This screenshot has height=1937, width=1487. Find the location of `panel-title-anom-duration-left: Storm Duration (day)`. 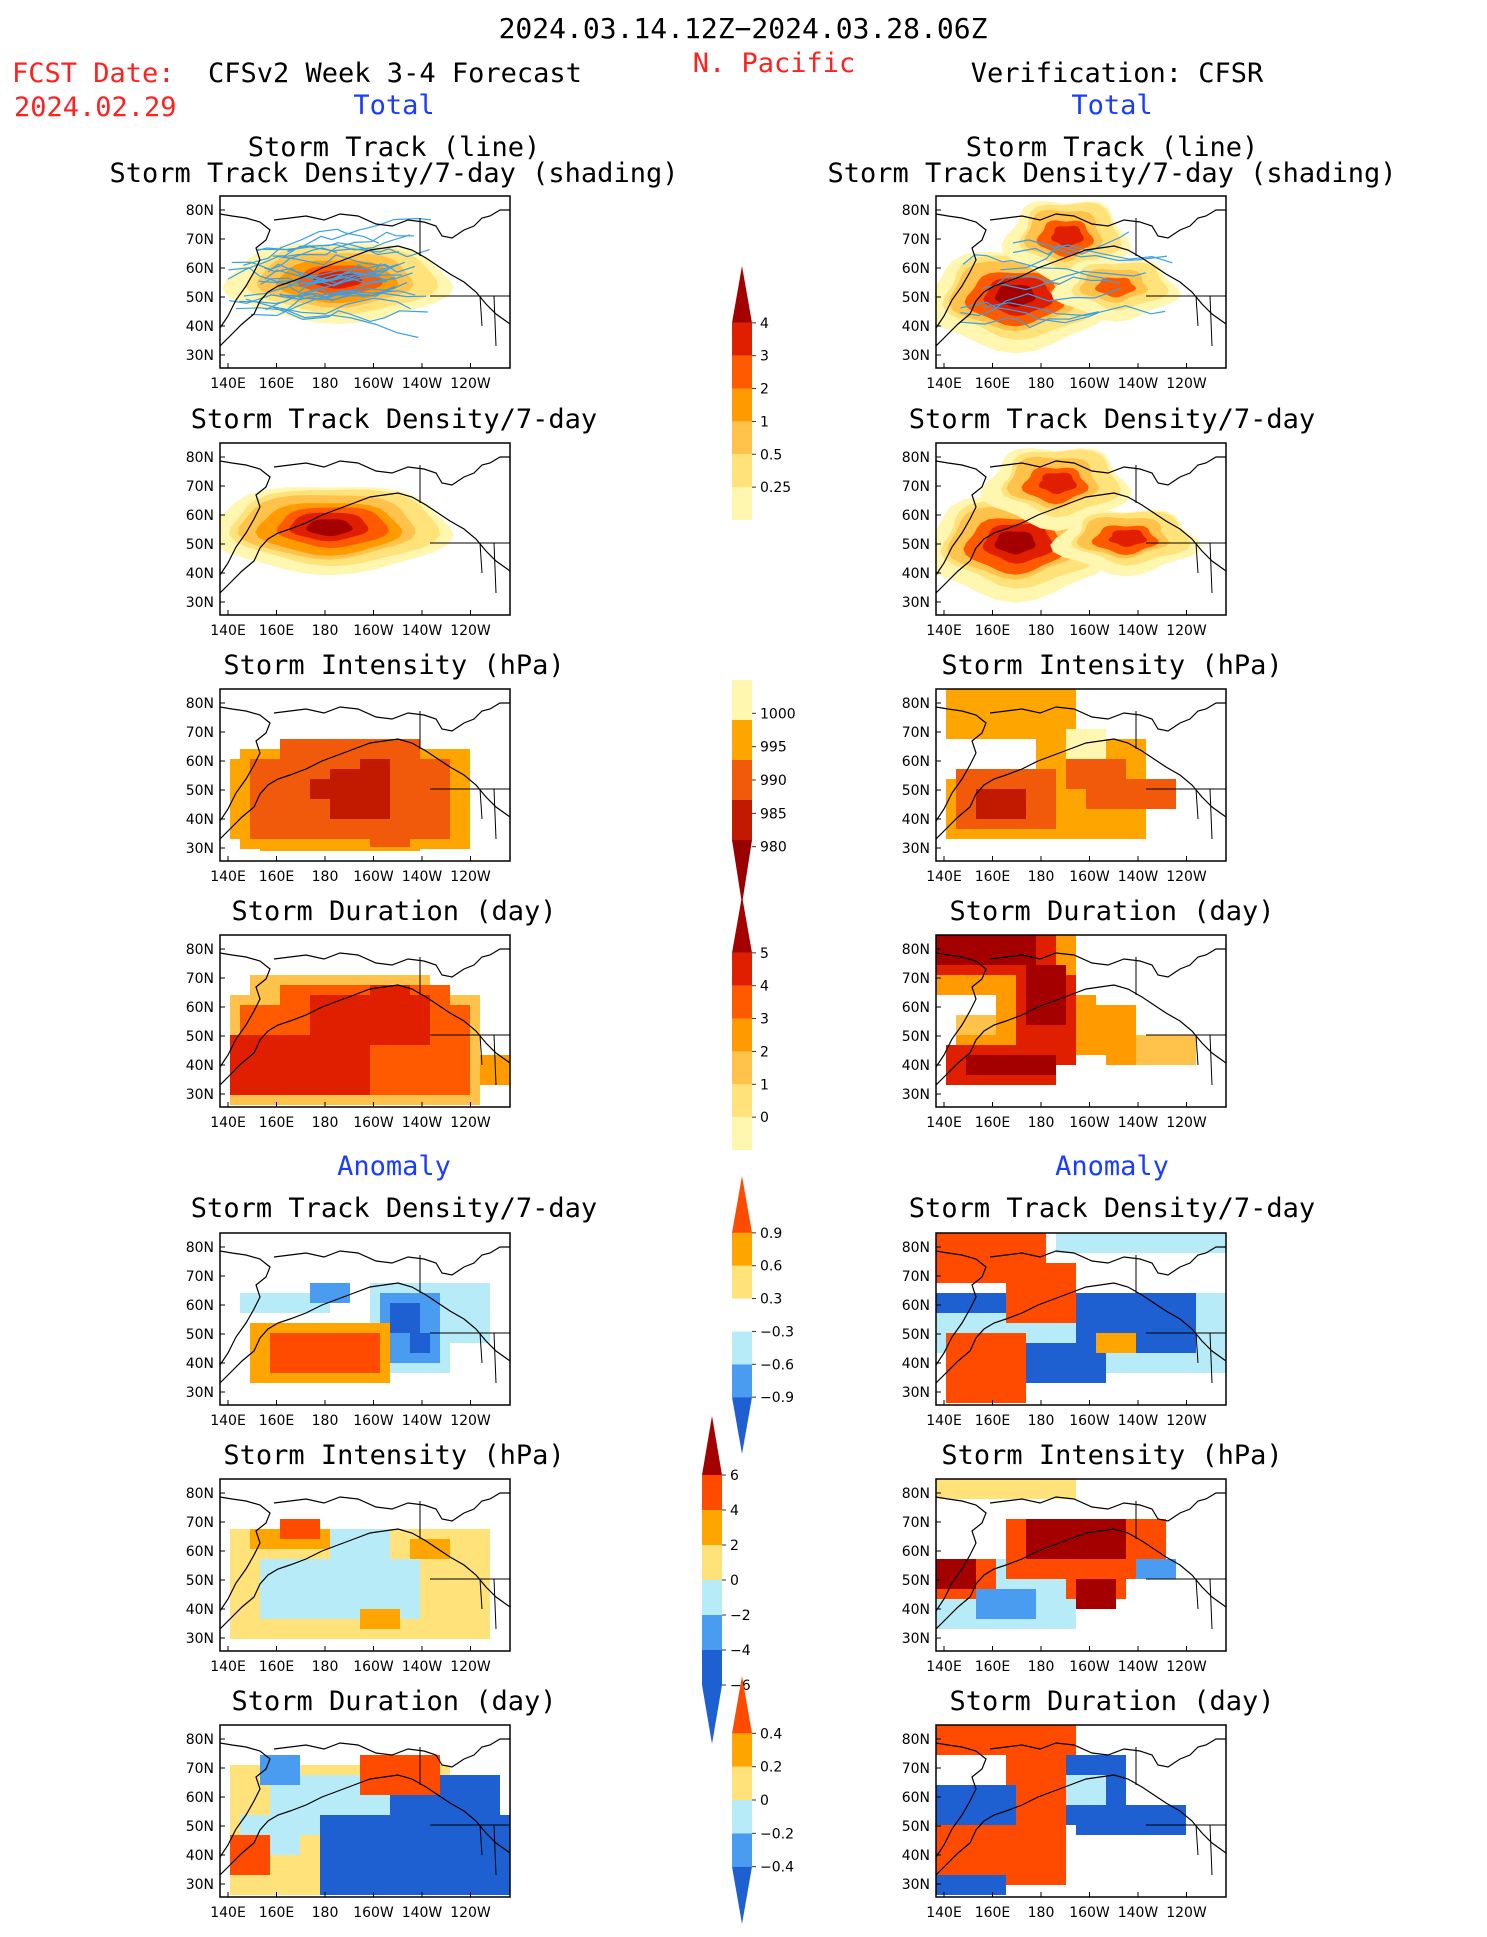

panel-title-anom-duration-left: Storm Duration (day) is located at coordinates (394, 1701).